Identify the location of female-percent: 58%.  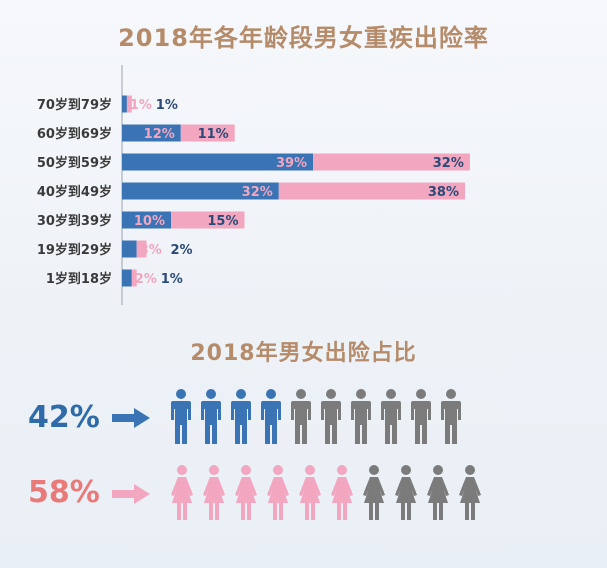
(64, 492).